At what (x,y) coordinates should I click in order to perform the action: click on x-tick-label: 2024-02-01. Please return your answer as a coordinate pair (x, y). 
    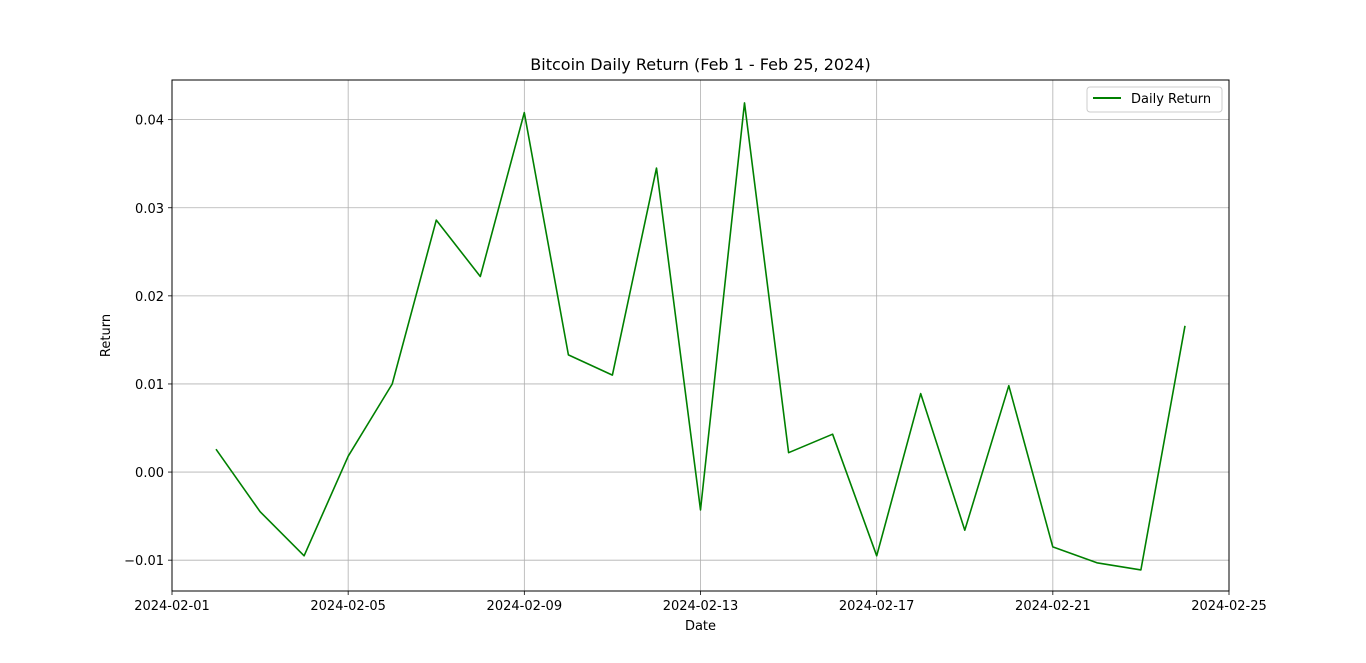
    Looking at the image, I should click on (172, 606).